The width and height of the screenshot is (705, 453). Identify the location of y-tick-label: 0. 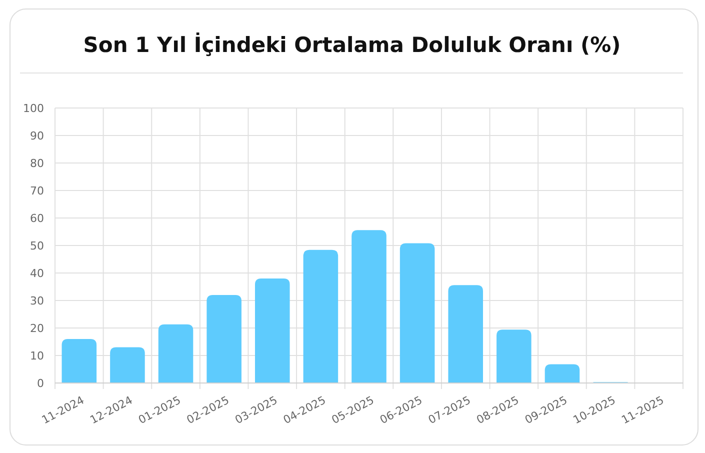
(40, 383).